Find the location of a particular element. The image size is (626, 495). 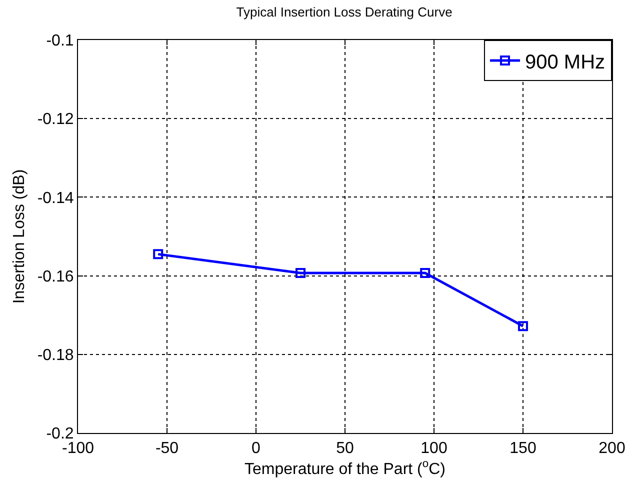

x-tick-label: 50 is located at coordinates (345, 449).